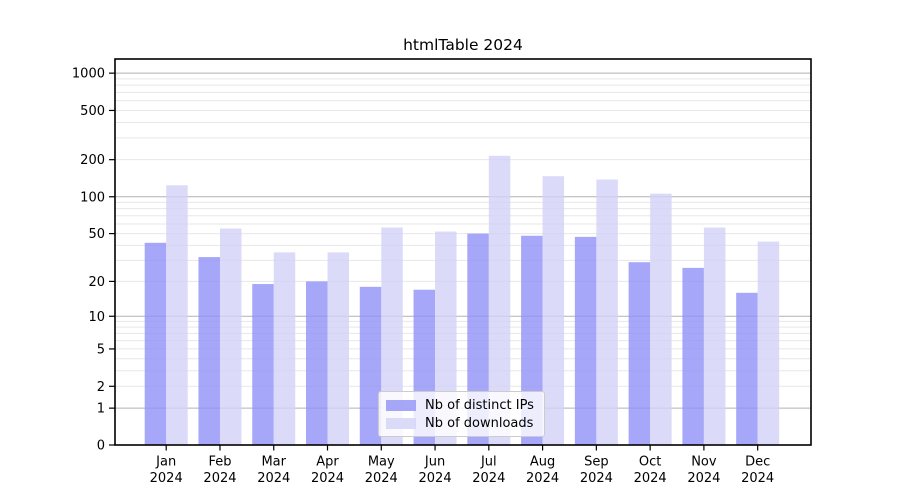 The height and width of the screenshot is (500, 900). What do you see at coordinates (461, 414) in the screenshot?
I see `legend: Nb of distinct IPs Nb of downloads` at bounding box center [461, 414].